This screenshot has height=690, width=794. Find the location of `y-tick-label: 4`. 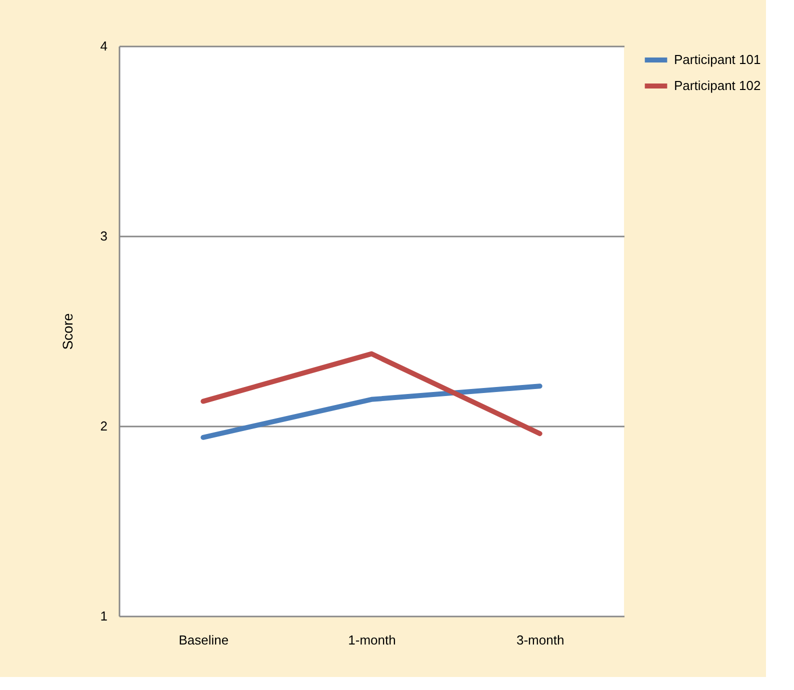

y-tick-label: 4 is located at coordinates (104, 46).